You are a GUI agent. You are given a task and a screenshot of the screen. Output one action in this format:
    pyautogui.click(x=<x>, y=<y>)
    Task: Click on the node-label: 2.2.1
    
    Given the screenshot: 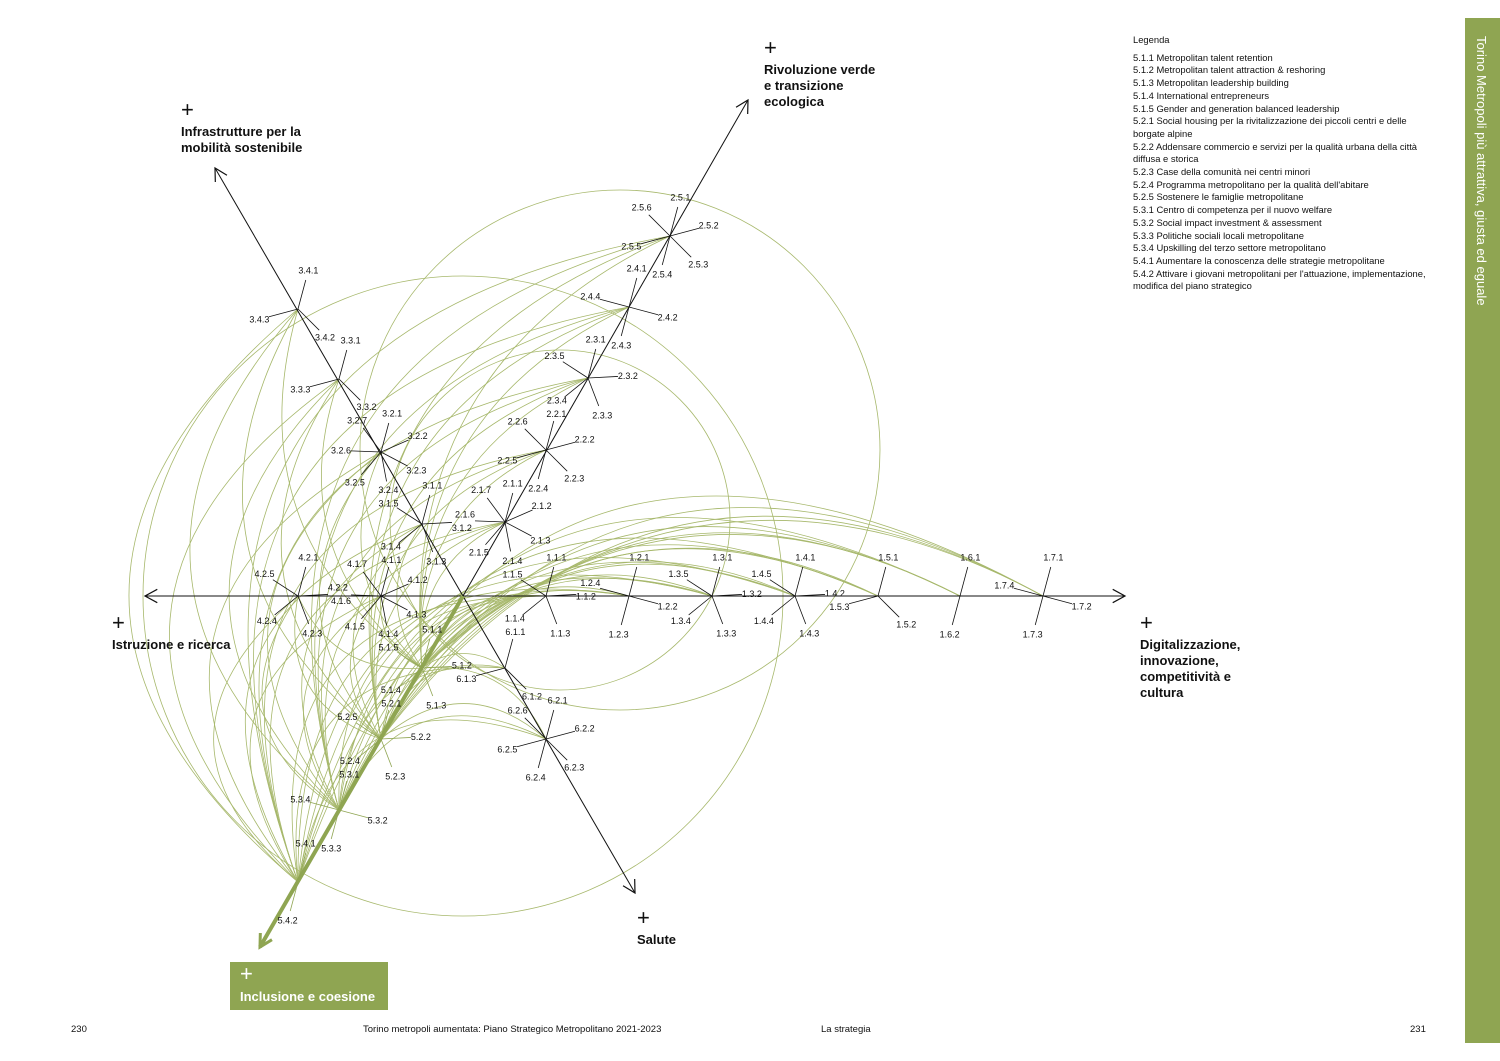 What is the action you would take?
    pyautogui.click(x=556, y=414)
    